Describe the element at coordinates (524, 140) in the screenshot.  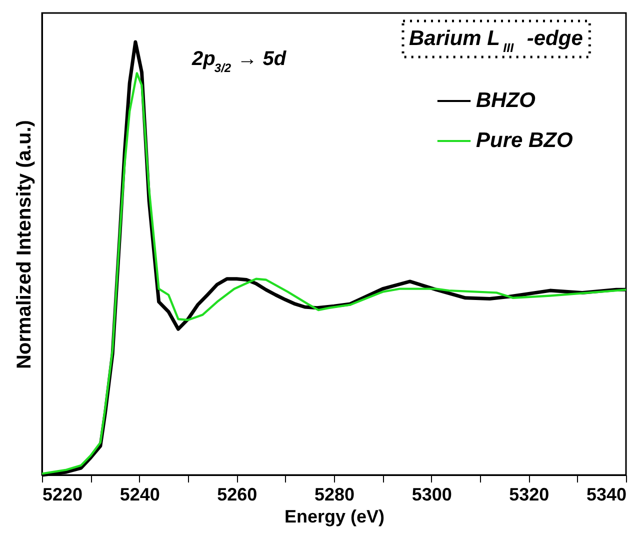
I see `legend-label: Pure BZO` at that location.